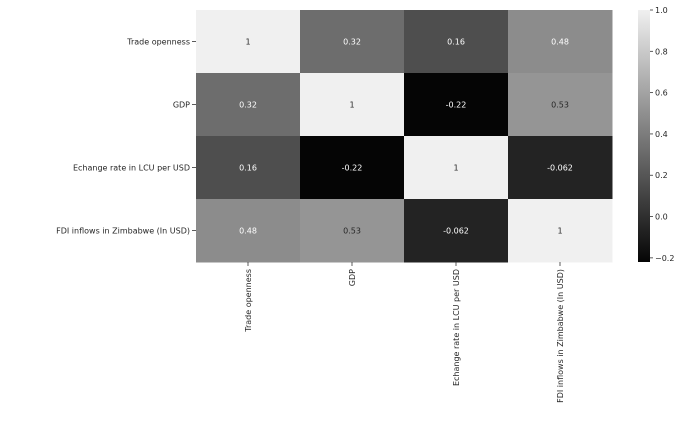 The image size is (700, 436). Describe the element at coordinates (661, 175) in the screenshot. I see `colorbar-tick-label: 0.2` at that location.